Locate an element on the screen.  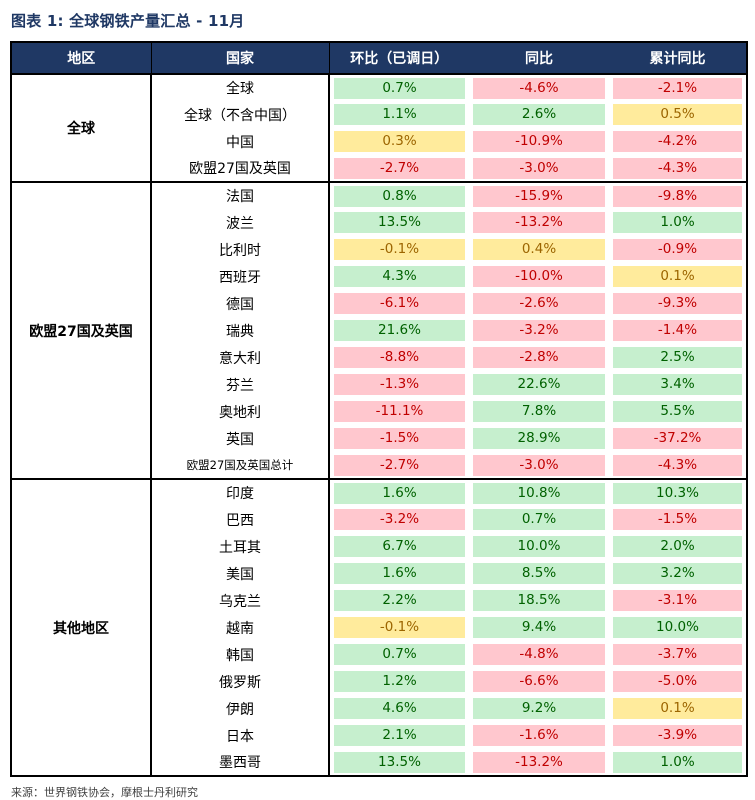
value-chip: -6.1% is located at coordinates (399, 303).